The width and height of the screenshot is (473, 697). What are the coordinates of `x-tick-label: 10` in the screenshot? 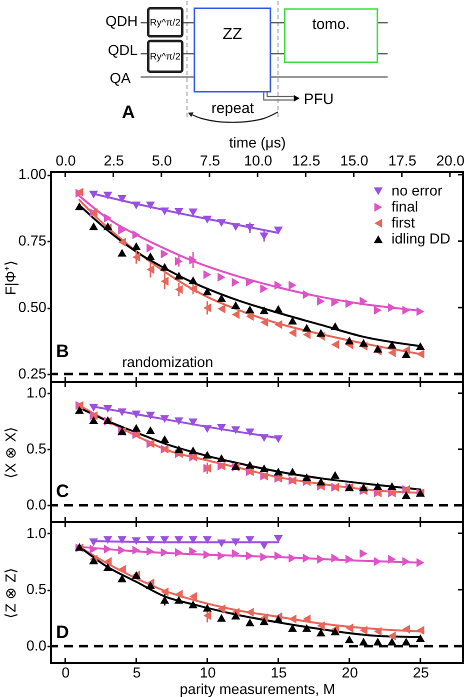 It's located at (208, 674).